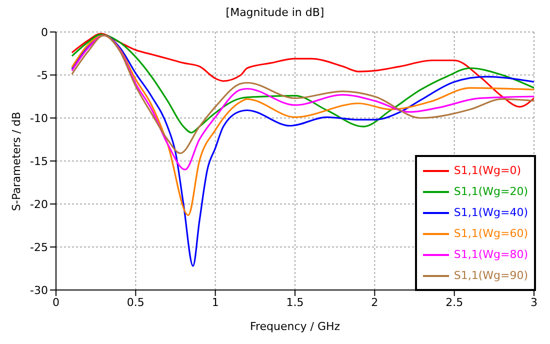 The height and width of the screenshot is (344, 550). I want to click on x-tick-label: 0.5, so click(135, 302).